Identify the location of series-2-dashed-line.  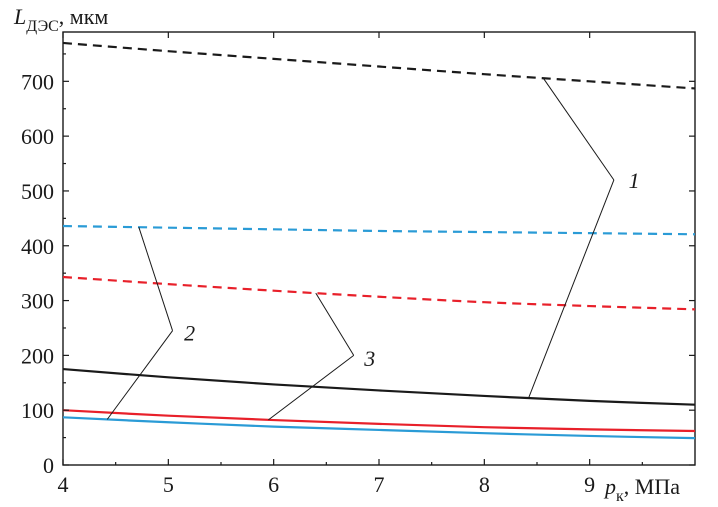
(379, 230).